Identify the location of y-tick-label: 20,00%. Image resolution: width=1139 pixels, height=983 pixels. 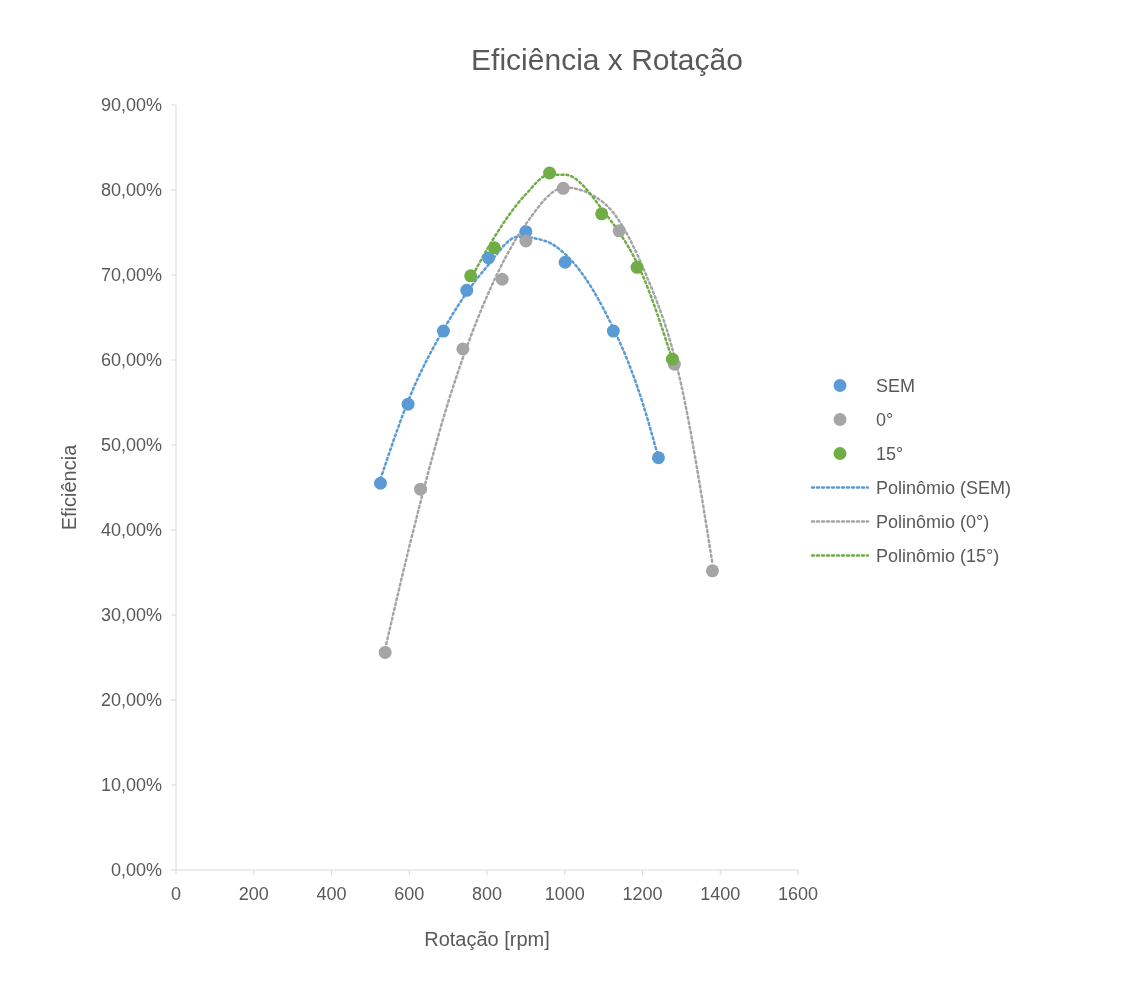
(131, 700).